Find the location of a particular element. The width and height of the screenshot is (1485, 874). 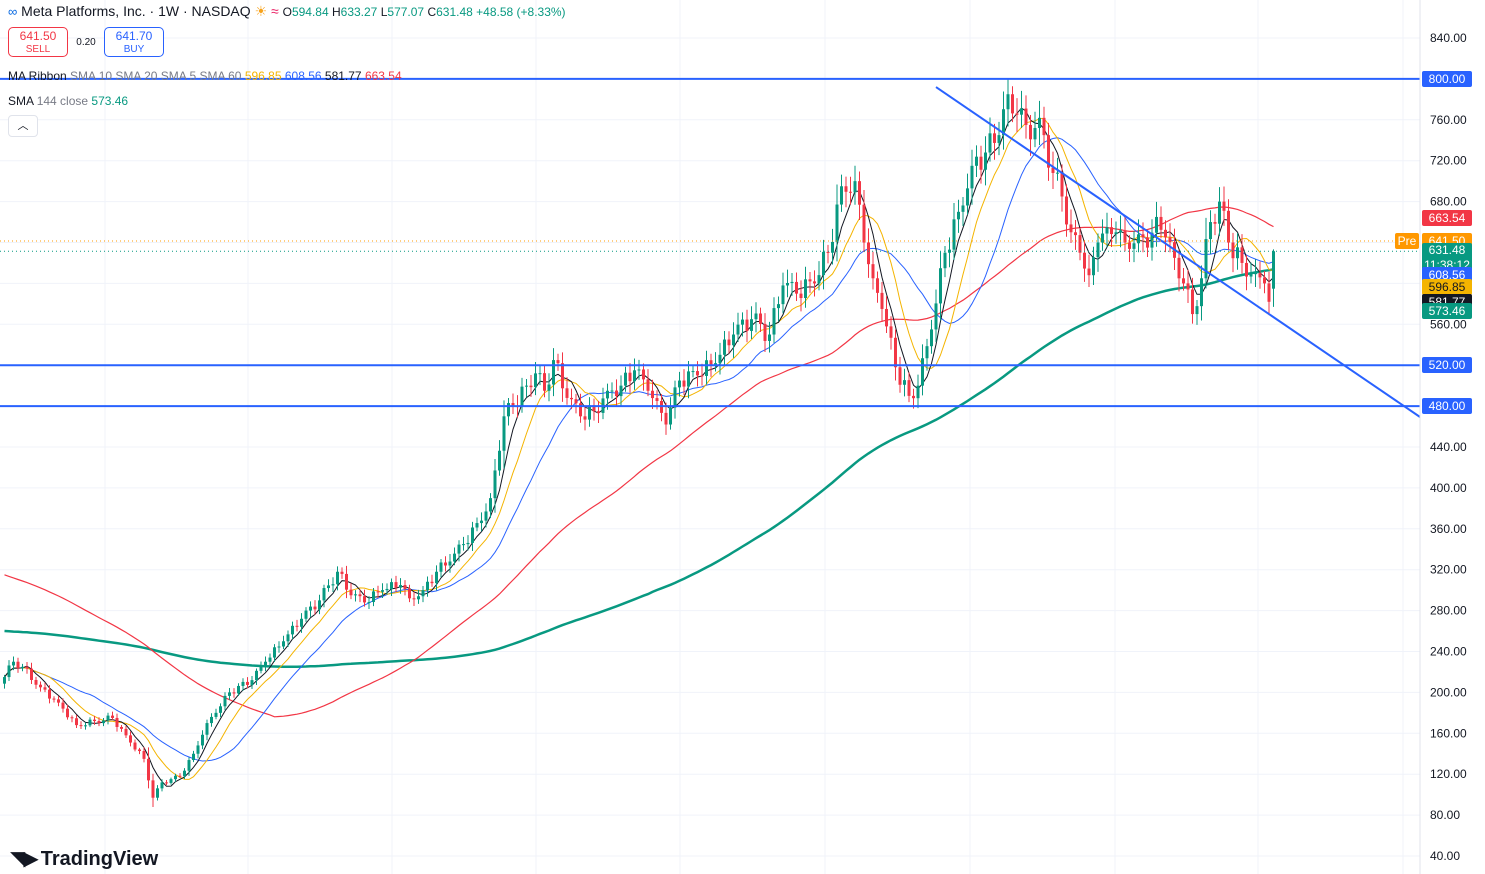

symbol-title: Meta Platforms, Inc. · 1W · NASDAQ is located at coordinates (136, 11).